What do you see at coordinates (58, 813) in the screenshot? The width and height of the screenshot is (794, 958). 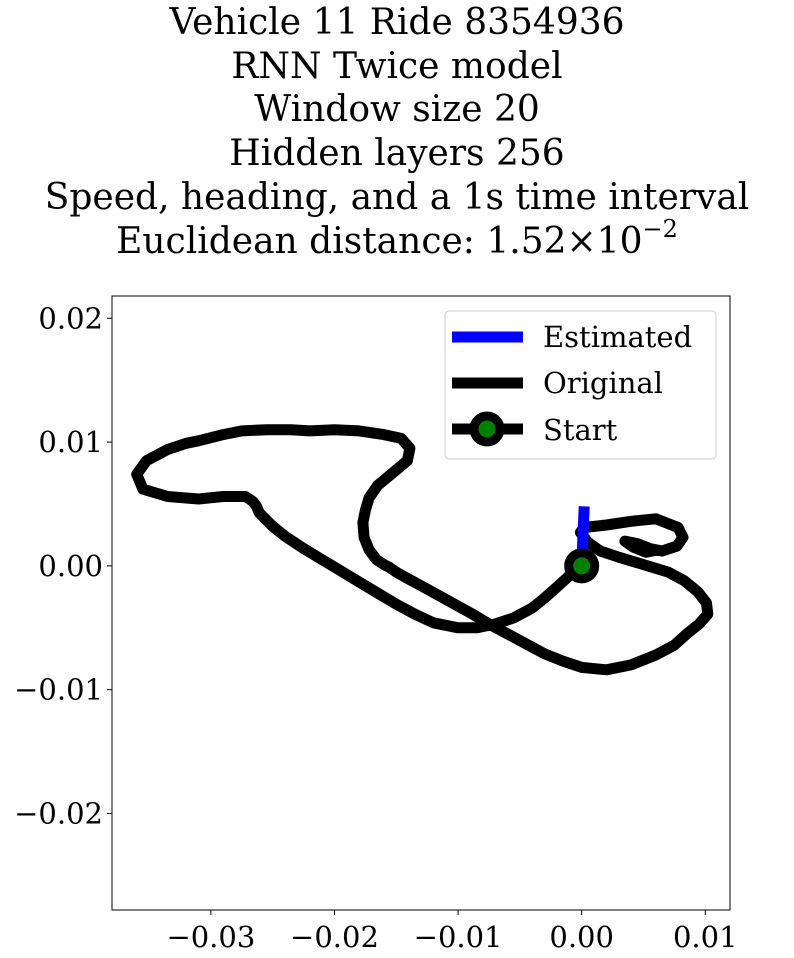 I see `y-tick-label: −0.02` at bounding box center [58, 813].